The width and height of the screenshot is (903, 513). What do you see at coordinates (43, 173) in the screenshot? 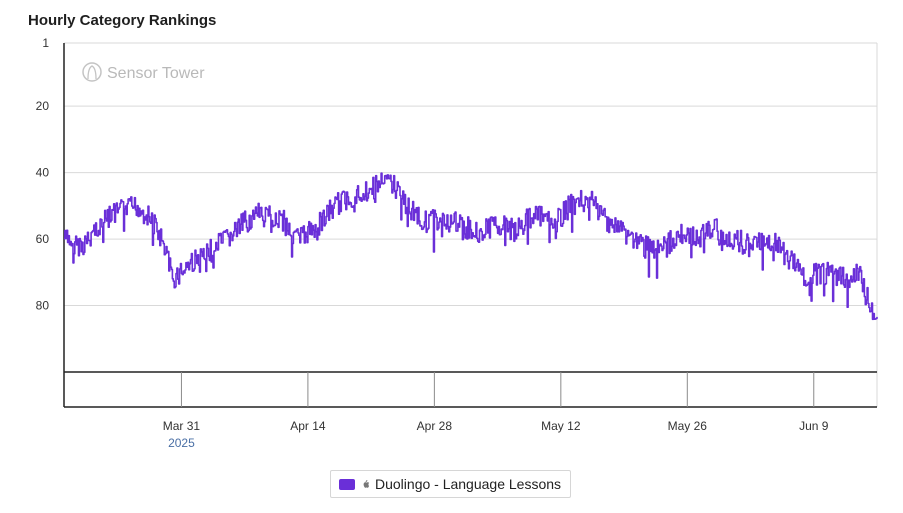
I see `y-tick-label: 40` at bounding box center [43, 173].